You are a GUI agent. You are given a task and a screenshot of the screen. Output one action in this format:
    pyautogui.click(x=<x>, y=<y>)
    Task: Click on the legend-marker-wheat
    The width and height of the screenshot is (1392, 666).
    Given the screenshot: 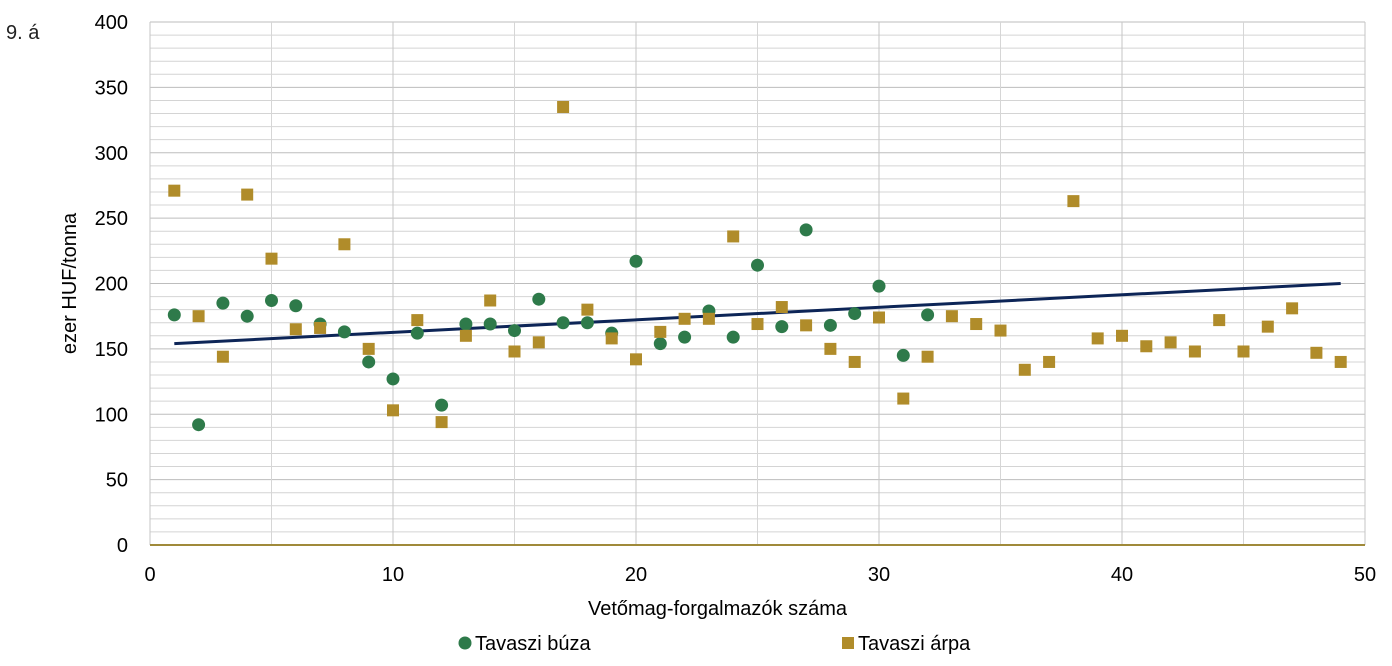 What is the action you would take?
    pyautogui.click(x=465, y=643)
    